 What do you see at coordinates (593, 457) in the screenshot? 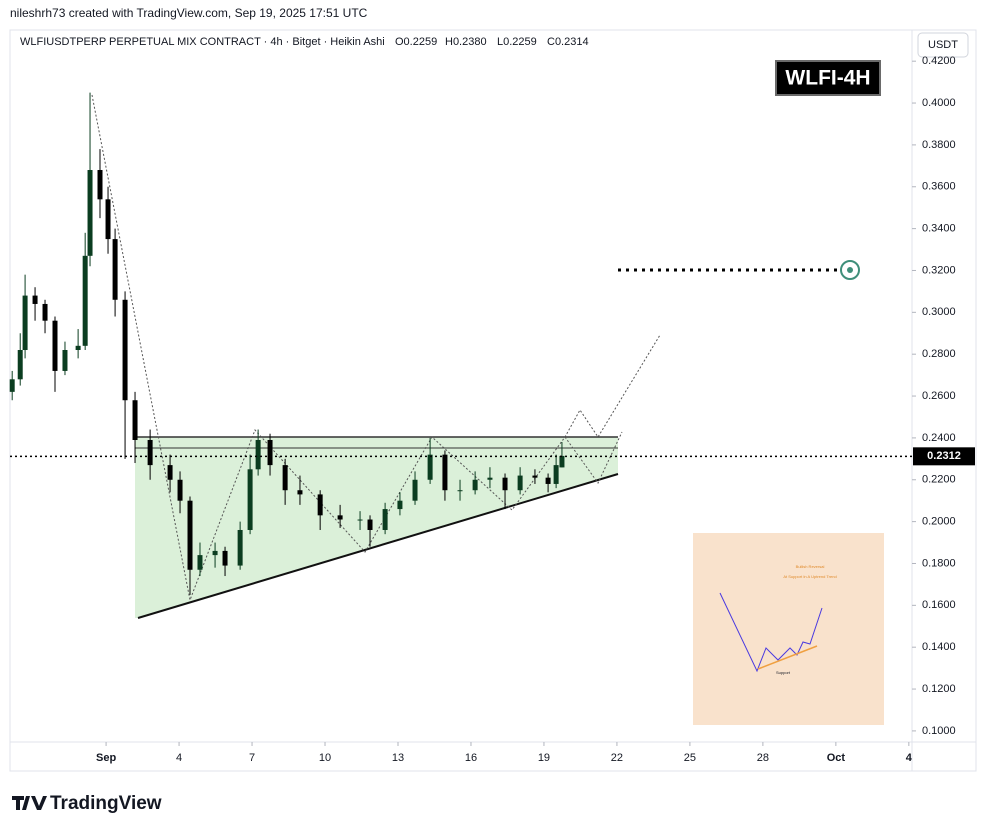
I see `projection-path` at bounding box center [593, 457].